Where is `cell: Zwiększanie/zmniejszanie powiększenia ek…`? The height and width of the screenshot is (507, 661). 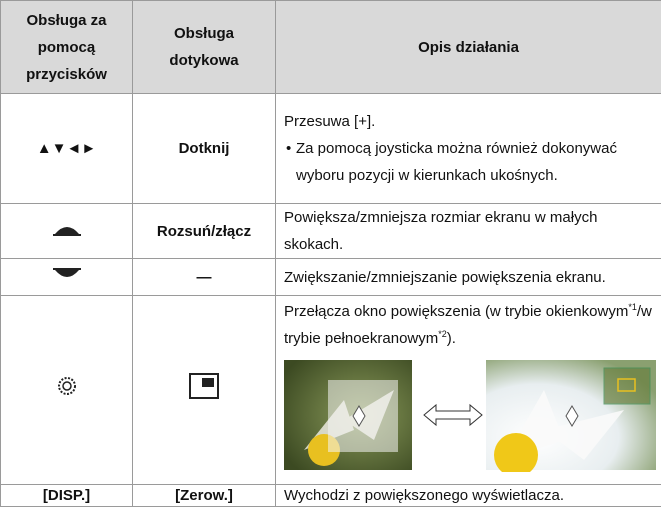 cell: Zwiększanie/zmniejszanie powiększenia ek… is located at coordinates (468, 277).